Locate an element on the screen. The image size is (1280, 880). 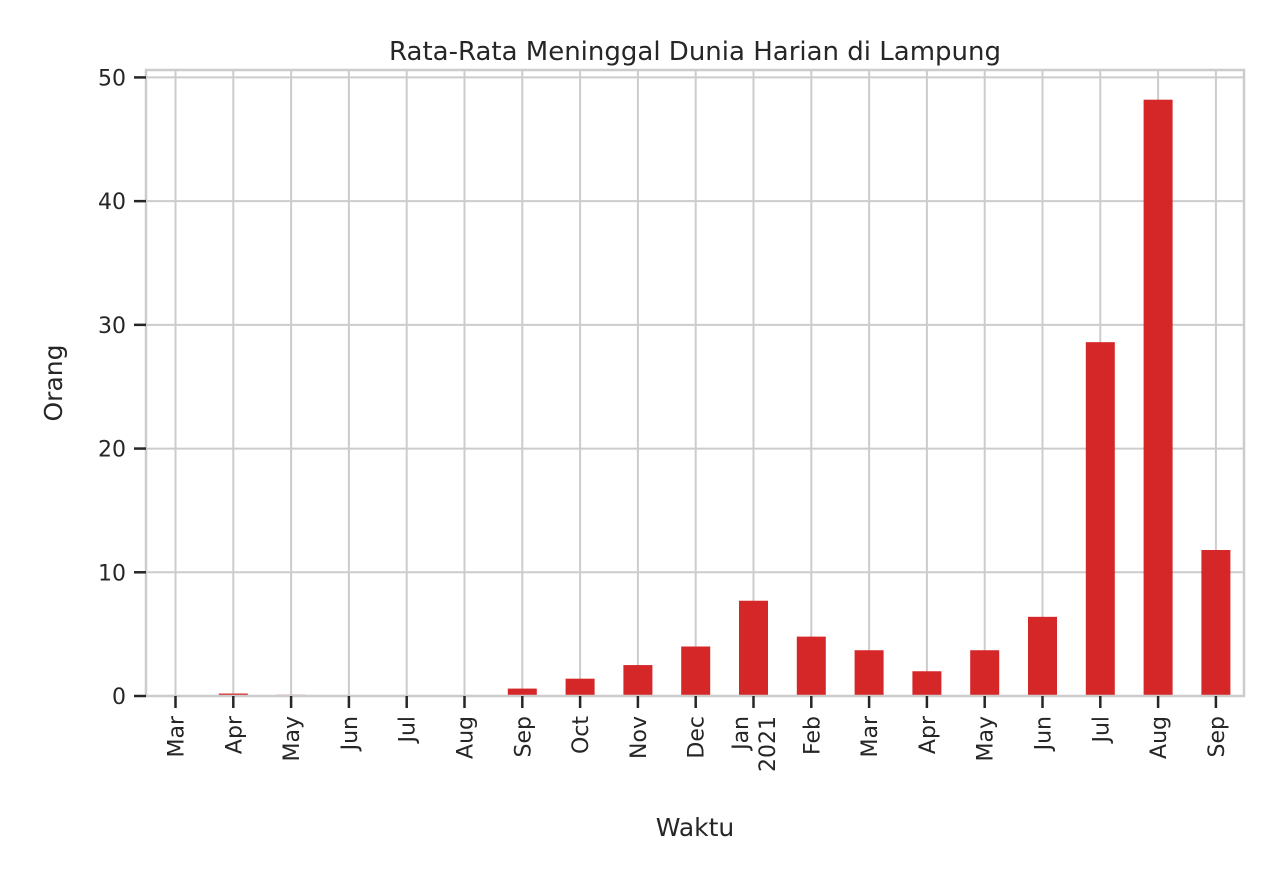
x-tick-label: Oct is located at coordinates (581, 735).